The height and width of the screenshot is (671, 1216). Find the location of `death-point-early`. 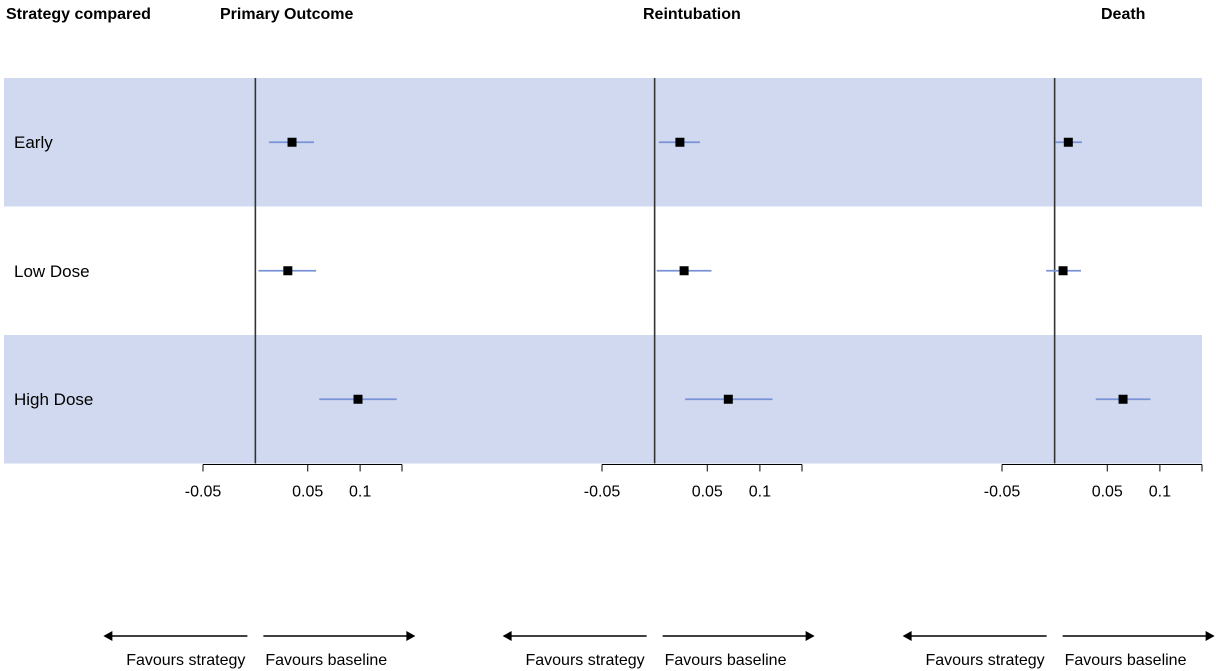

death-point-early is located at coordinates (1068, 142).